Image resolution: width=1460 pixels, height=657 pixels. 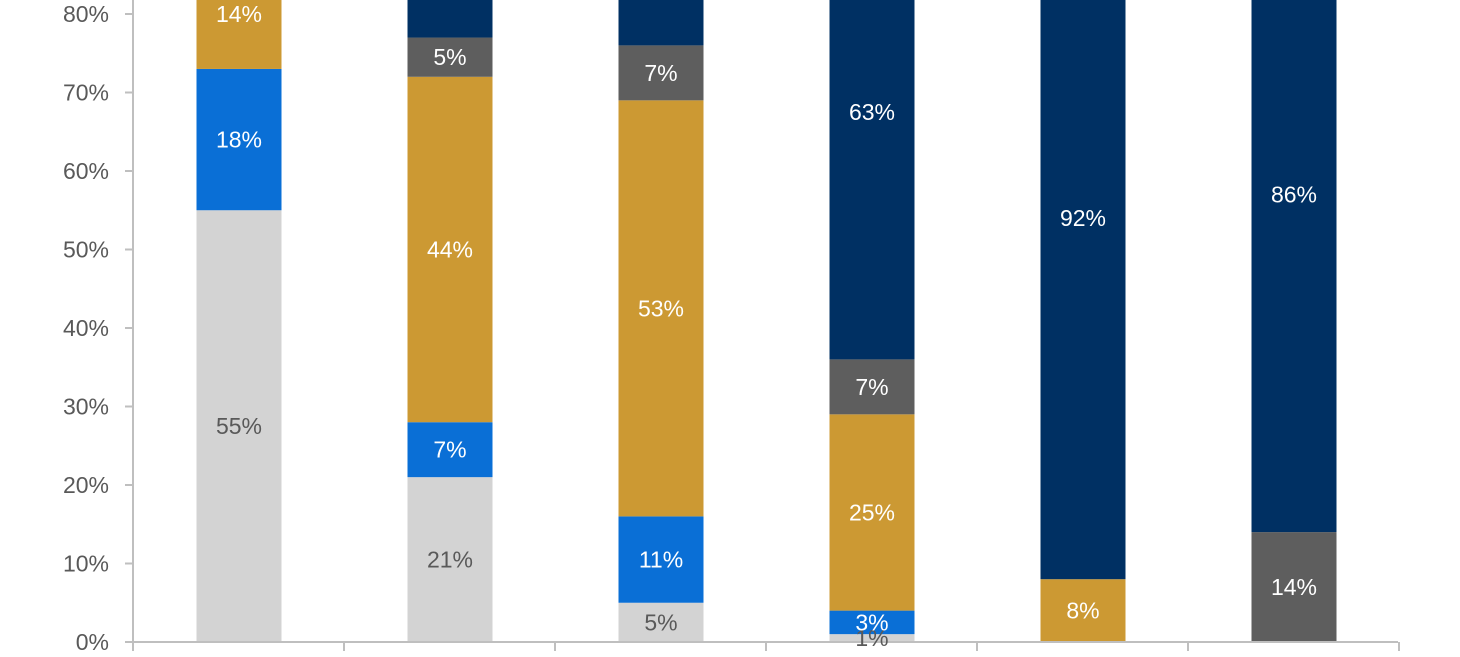 I want to click on bar-label-6-5: 86%, so click(x=1294, y=195).